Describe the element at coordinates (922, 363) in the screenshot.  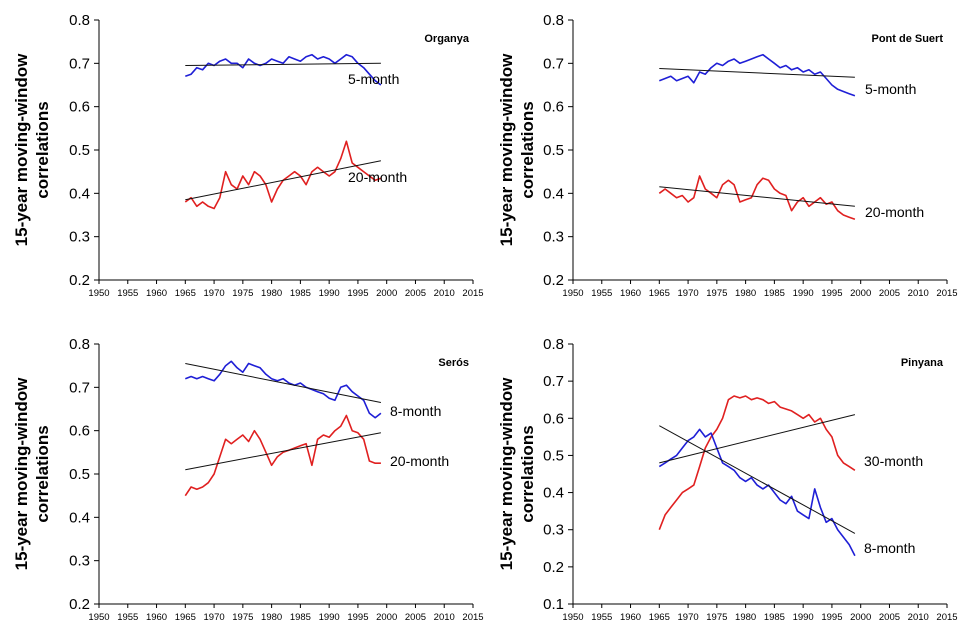
I see `panel-title: Pinyana` at that location.